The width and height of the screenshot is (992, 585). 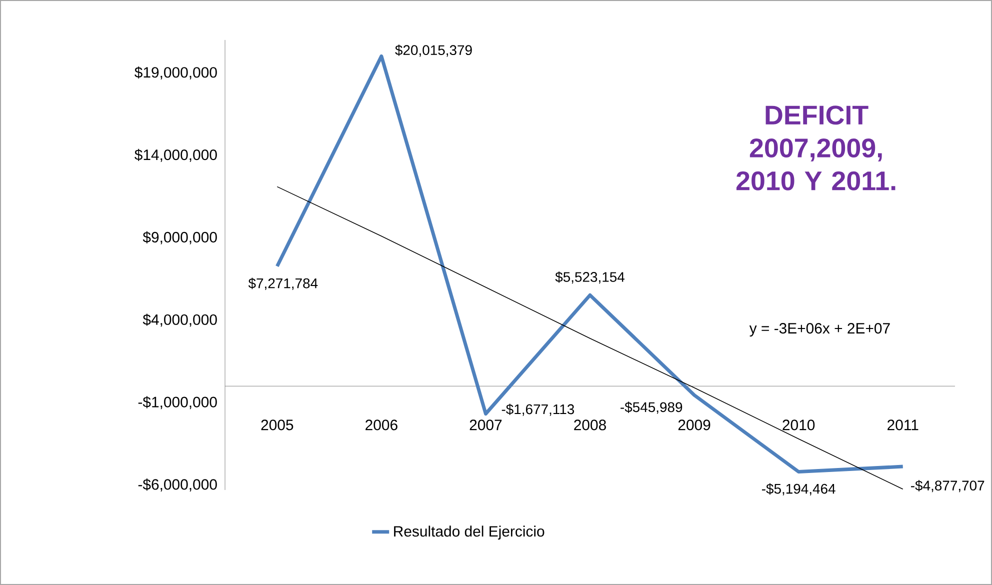 I want to click on data-label: -$5,194,464, so click(x=799, y=489).